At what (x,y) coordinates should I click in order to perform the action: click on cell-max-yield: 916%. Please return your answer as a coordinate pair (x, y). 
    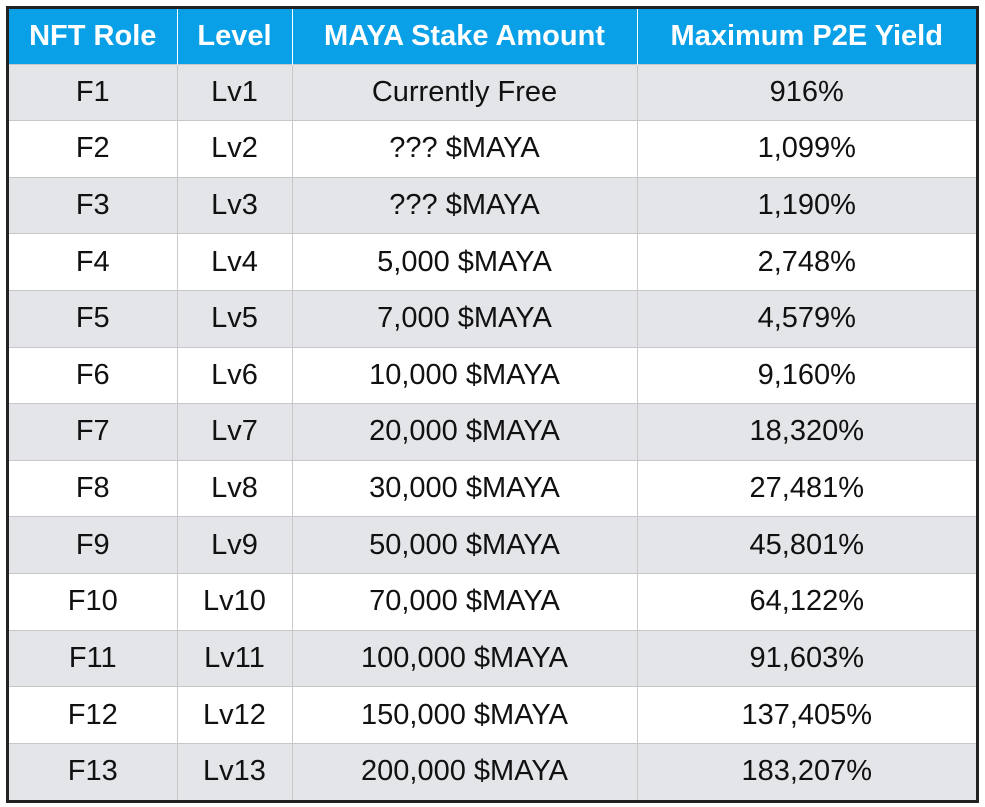
    Looking at the image, I should click on (806, 92).